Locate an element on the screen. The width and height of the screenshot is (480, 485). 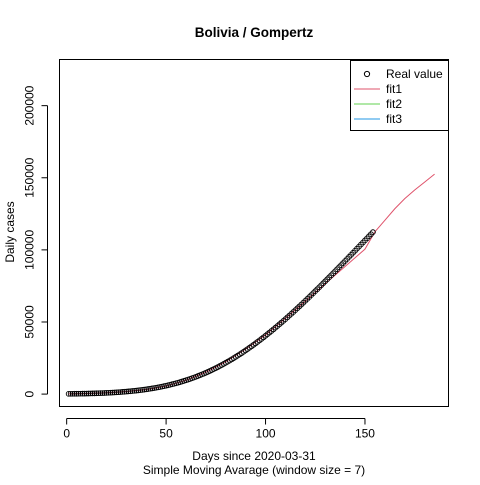
x-tick-label: 100 is located at coordinates (266, 434).